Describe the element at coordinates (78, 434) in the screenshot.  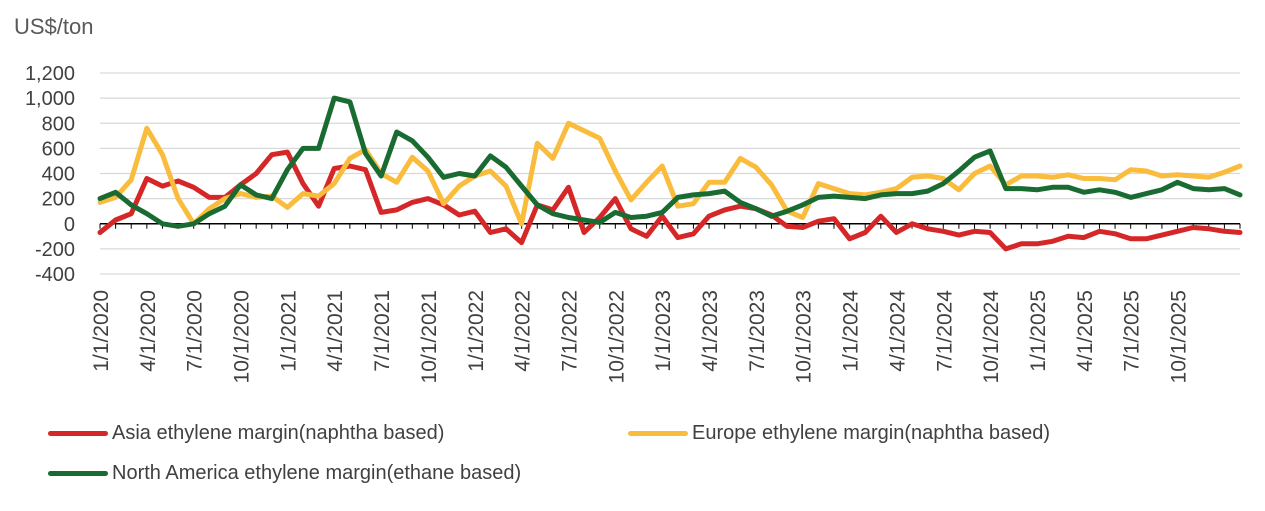
I see `legend-swatch-asia` at that location.